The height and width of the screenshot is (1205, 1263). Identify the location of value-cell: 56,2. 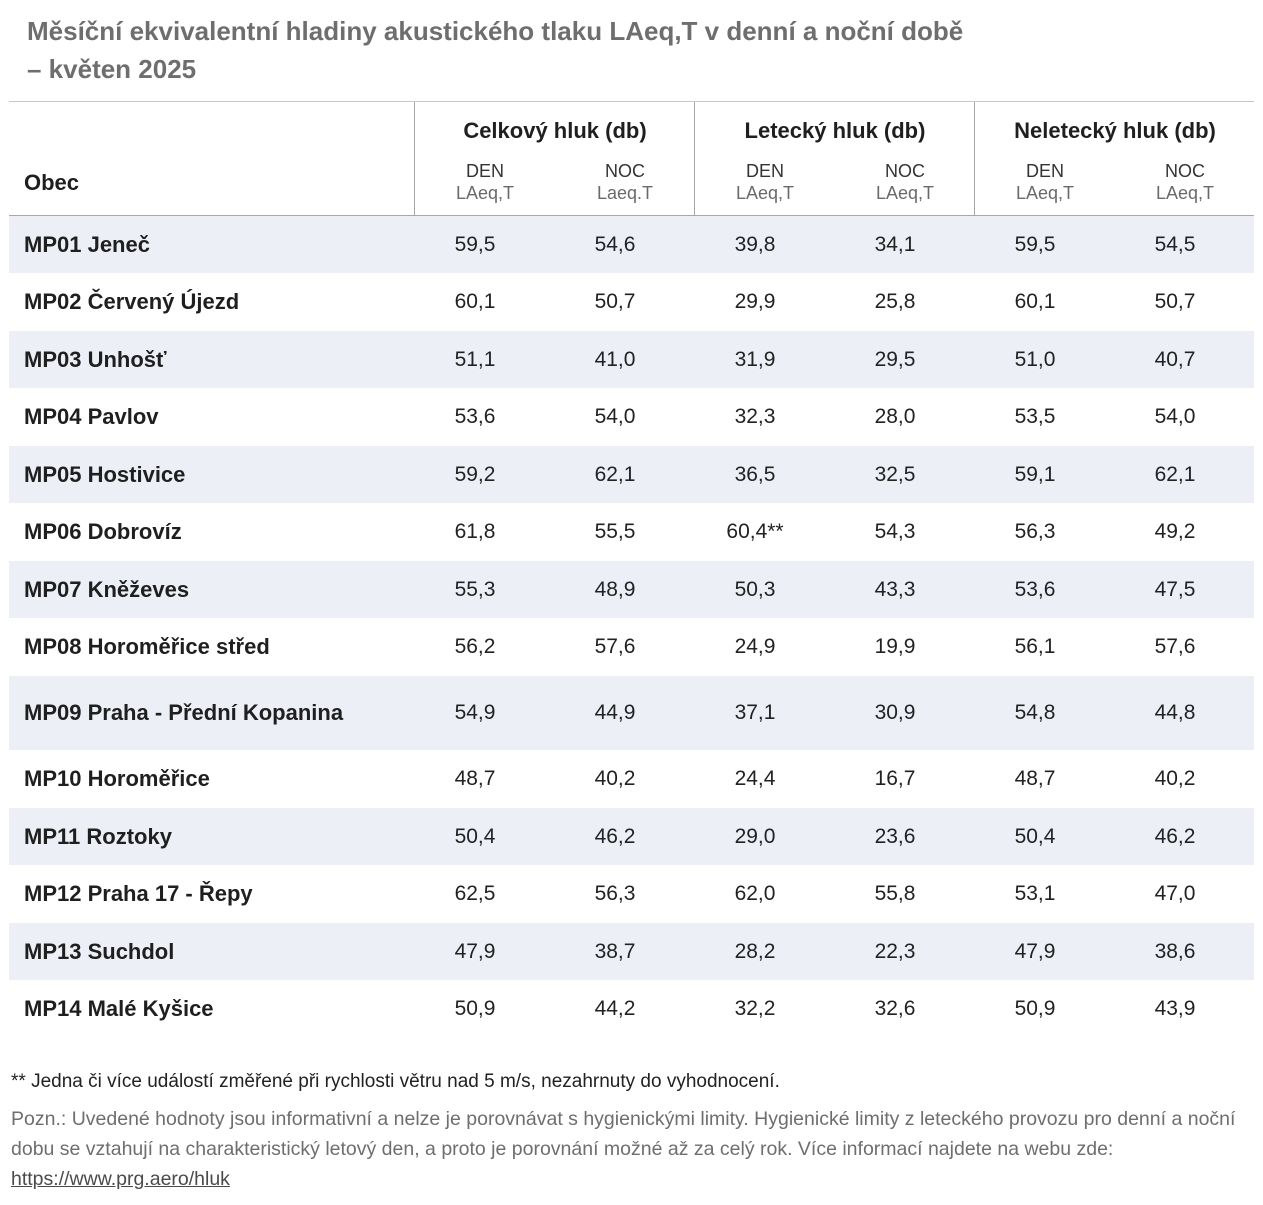
(475, 646).